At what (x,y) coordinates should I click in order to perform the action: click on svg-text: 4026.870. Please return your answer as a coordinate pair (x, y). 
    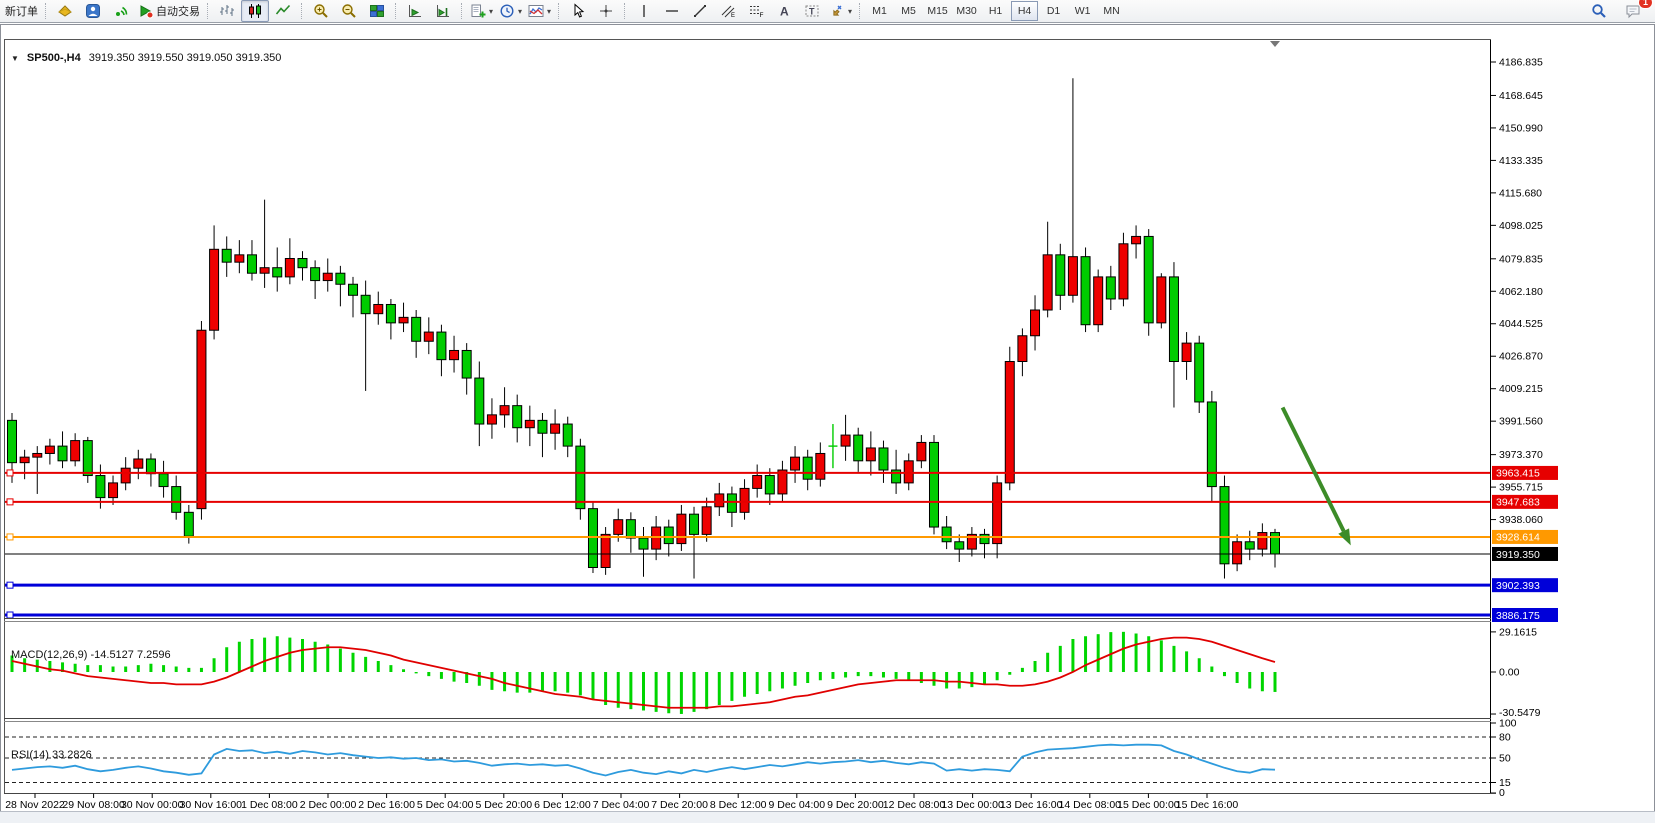
    Looking at the image, I should click on (1521, 357).